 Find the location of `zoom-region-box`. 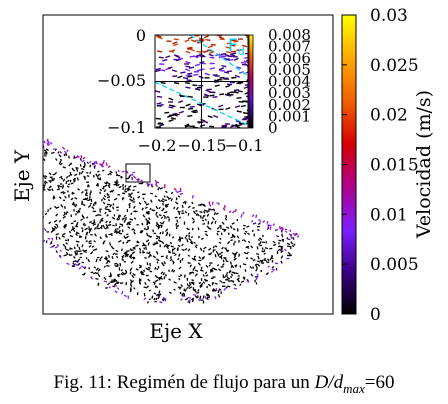

zoom-region-box is located at coordinates (138, 173).